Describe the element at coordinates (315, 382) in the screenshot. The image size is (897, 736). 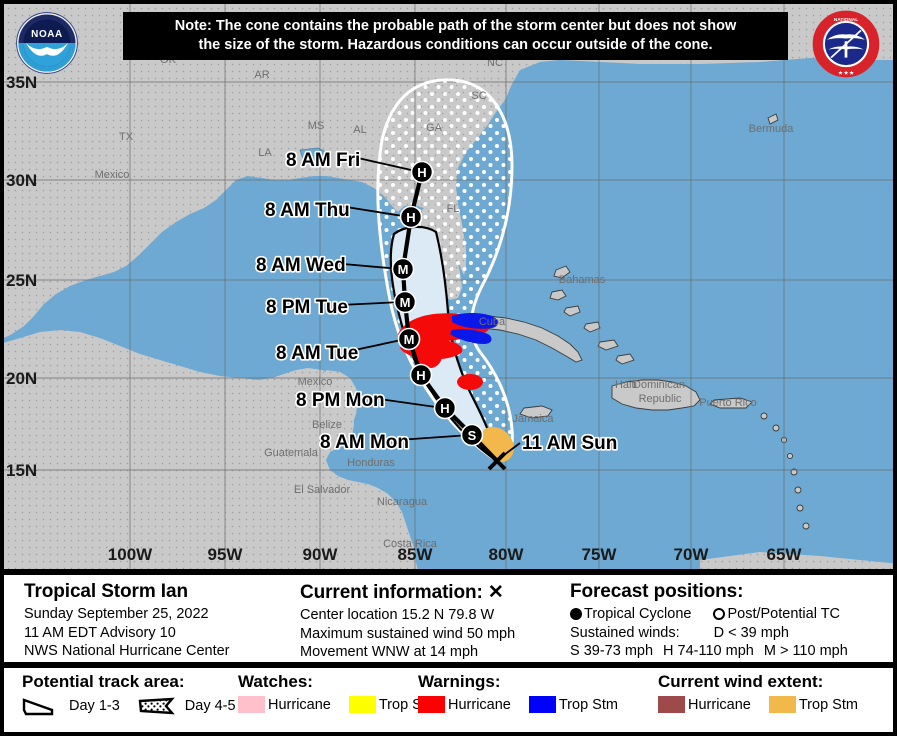
I see `geo-label-mexico-11: Mexico` at that location.